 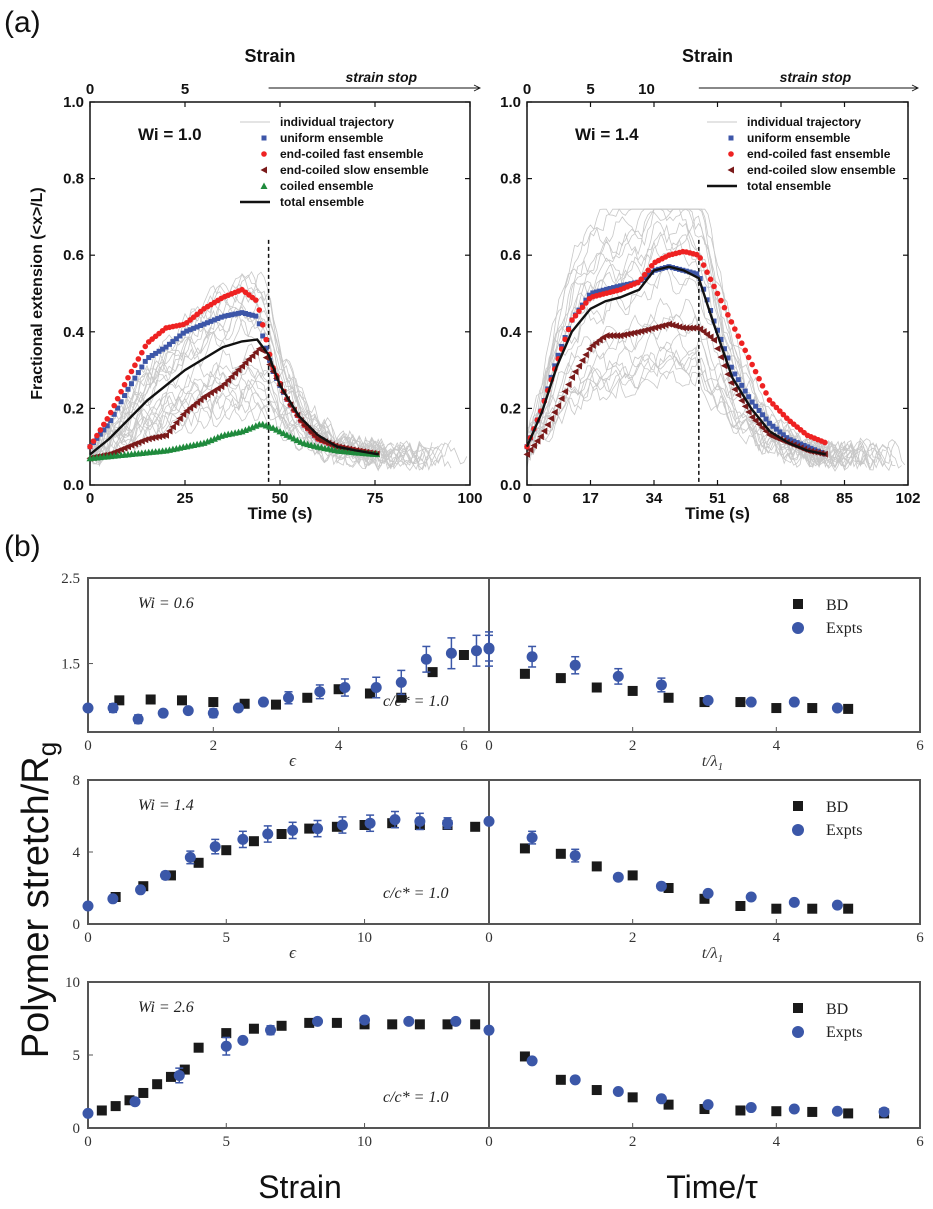 What do you see at coordinates (844, 628) in the screenshot?
I see `legend-expt-label: Expts` at bounding box center [844, 628].